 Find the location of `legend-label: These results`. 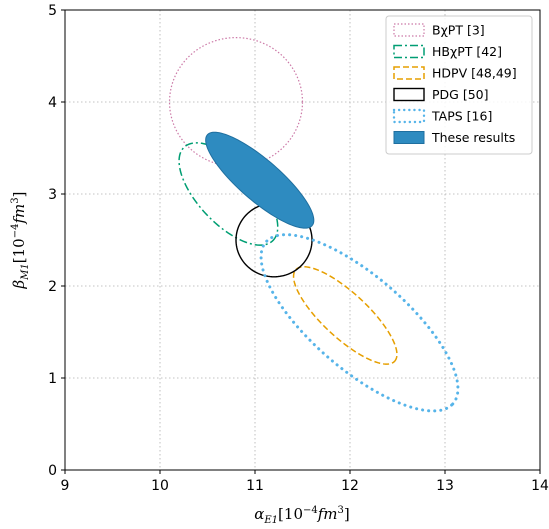

legend-label: These results is located at coordinates (473, 137).